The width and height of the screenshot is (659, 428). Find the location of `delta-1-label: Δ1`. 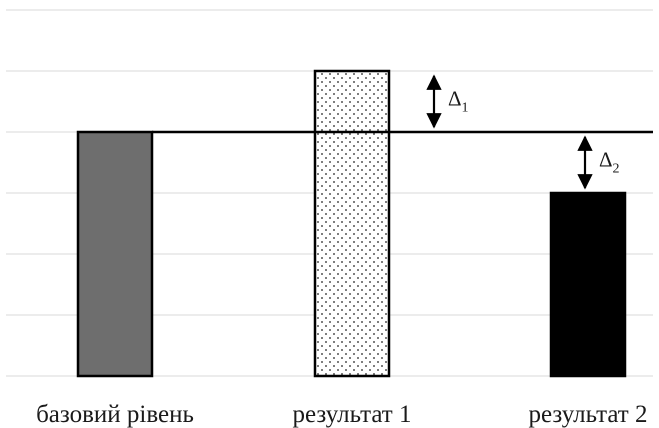

delta-1-label: Δ1 is located at coordinates (458, 101).